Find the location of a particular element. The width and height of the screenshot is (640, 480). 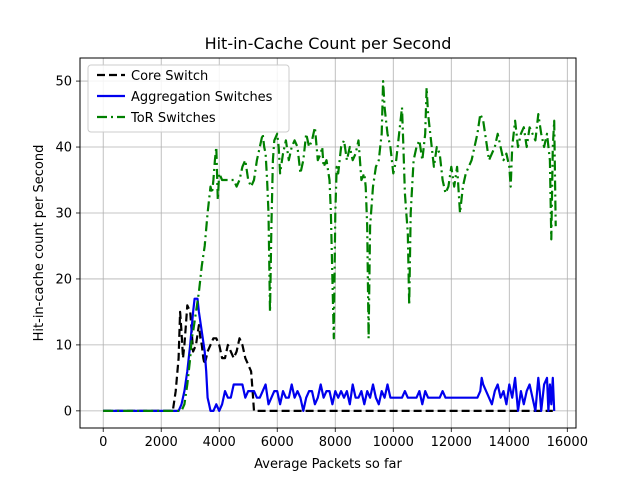

x-tick-label: 2000 is located at coordinates (161, 442).